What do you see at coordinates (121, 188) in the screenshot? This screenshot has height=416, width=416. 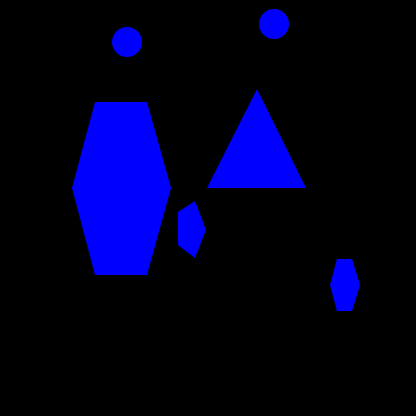 I see `large-hexagon` at bounding box center [121, 188].